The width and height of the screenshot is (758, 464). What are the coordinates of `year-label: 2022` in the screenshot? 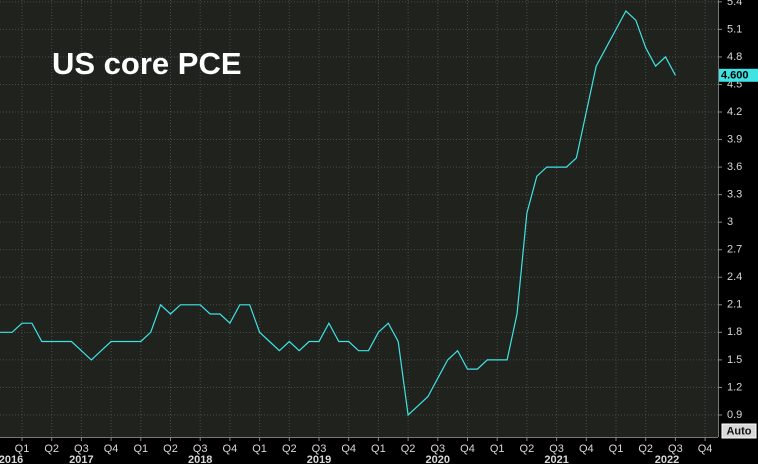 It's located at (667, 459).